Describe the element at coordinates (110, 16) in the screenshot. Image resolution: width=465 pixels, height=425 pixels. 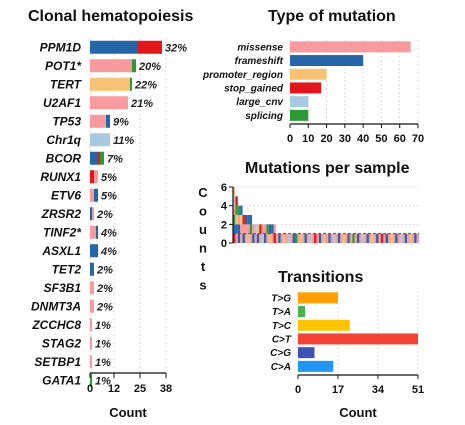
I see `clonal-hematopoiesis-title: Clonal hematopoiesis` at that location.